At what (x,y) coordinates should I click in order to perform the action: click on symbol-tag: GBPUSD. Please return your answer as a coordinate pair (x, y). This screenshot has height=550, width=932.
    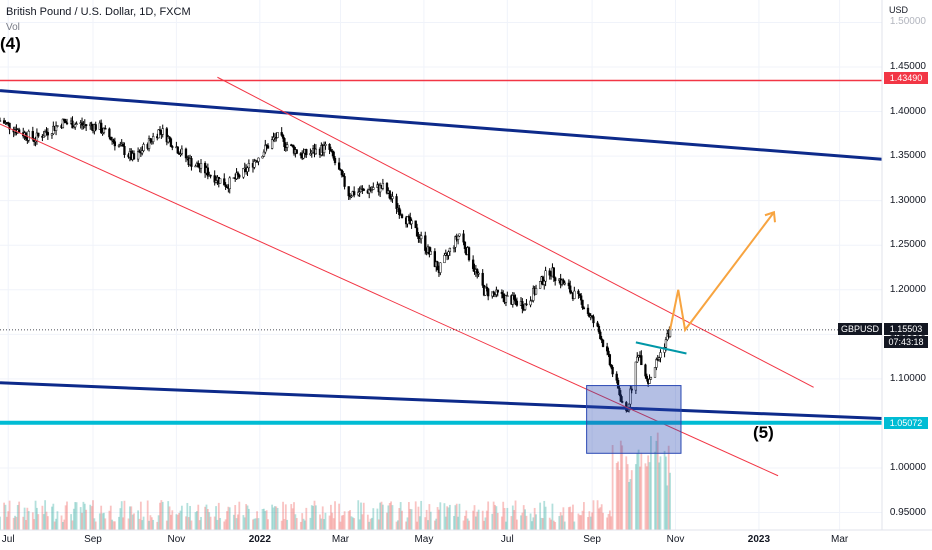
    Looking at the image, I should click on (860, 329).